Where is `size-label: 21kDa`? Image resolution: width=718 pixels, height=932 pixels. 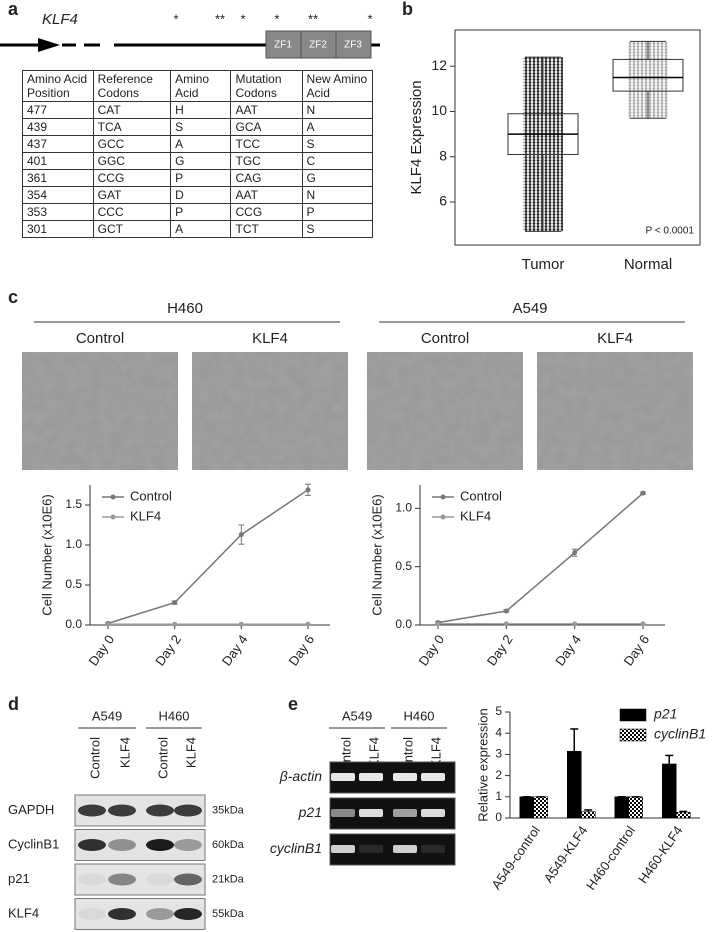
size-label: 21kDa is located at coordinates (228, 879).